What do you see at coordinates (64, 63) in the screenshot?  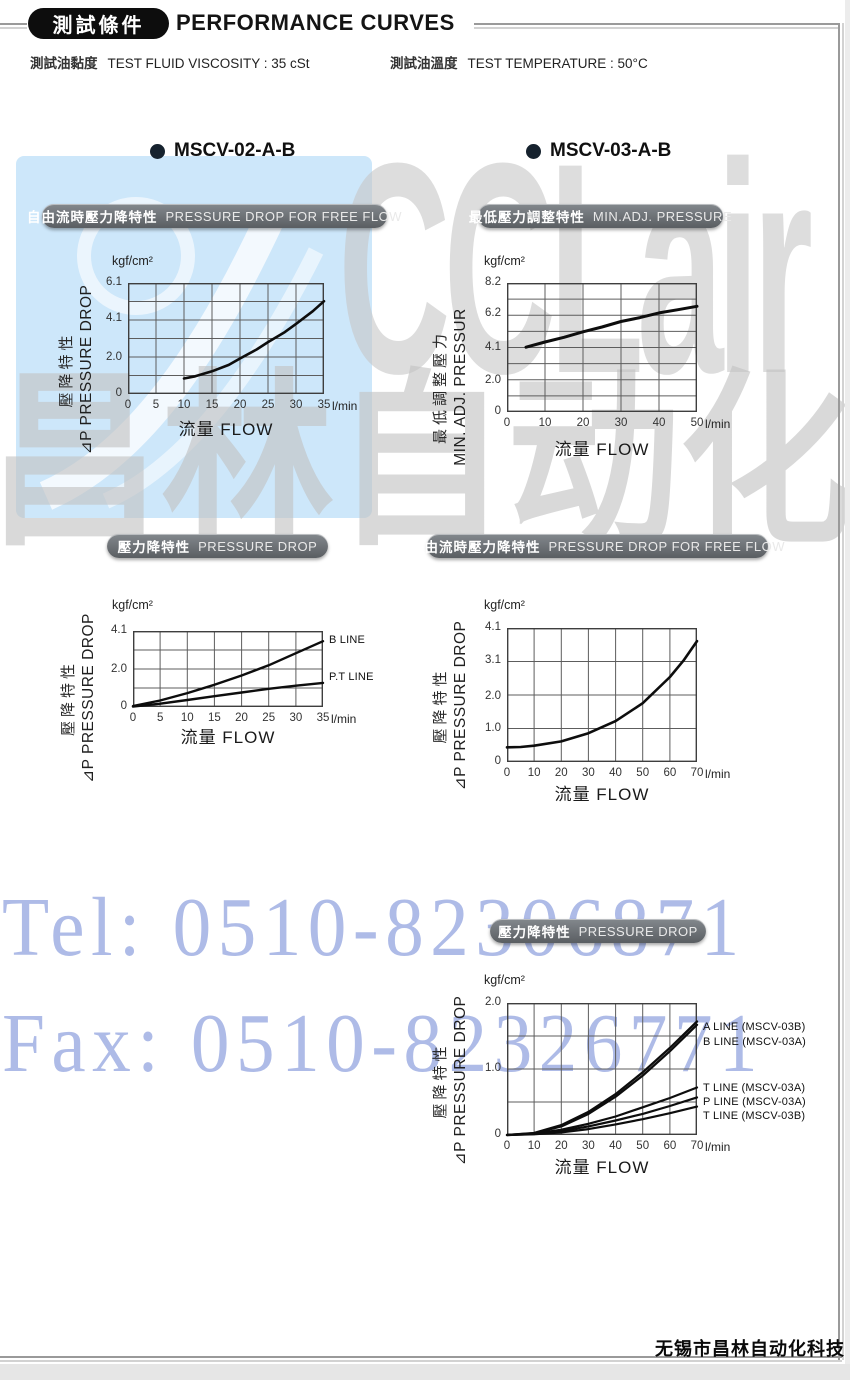 I see `condition-cjk-label: 測試油黏度` at bounding box center [64, 63].